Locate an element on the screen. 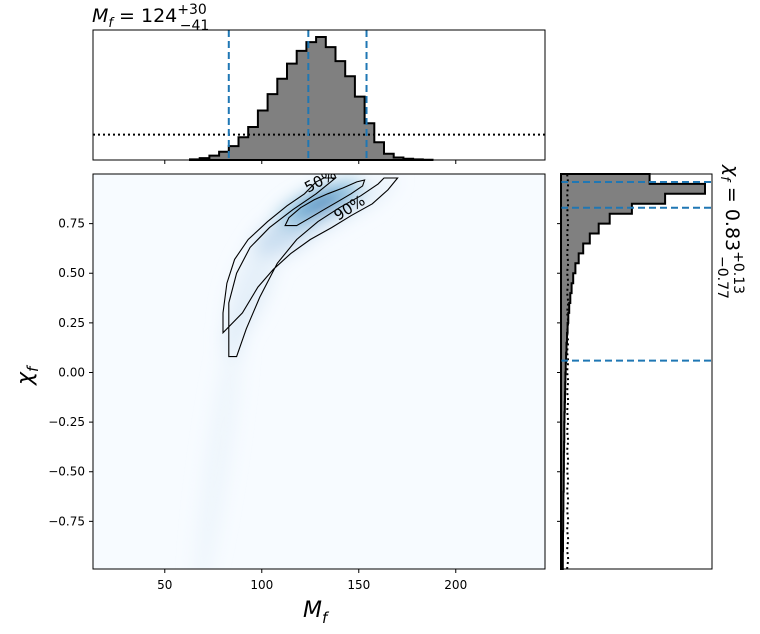 This screenshot has height=634, width=760. y-tick-label: 0.00 is located at coordinates (71, 372).